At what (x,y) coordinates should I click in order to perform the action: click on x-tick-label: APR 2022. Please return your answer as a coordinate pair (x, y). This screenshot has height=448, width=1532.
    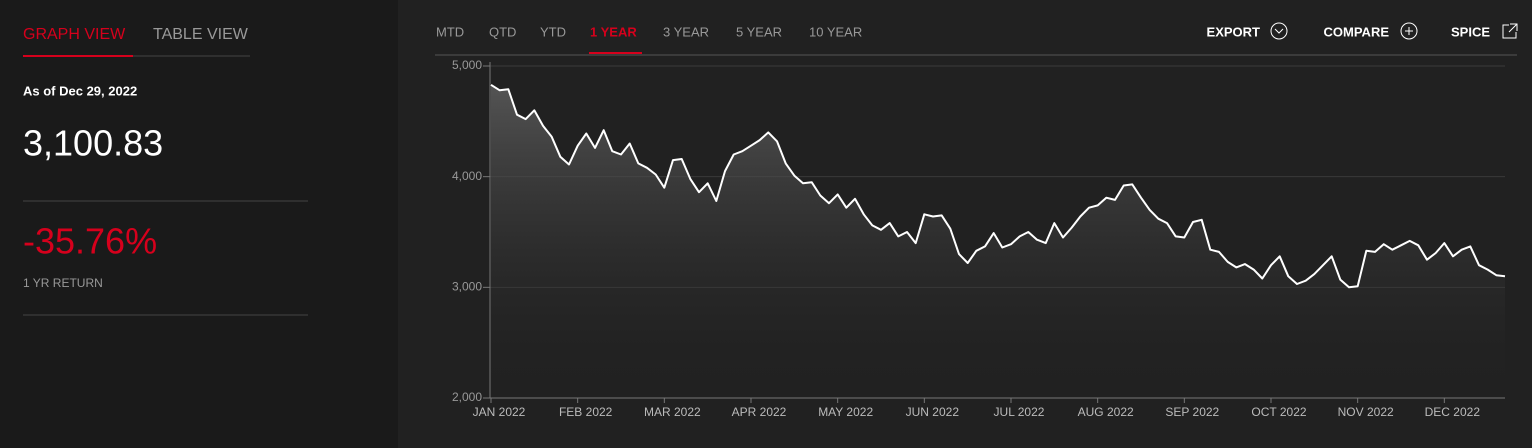
    Looking at the image, I should click on (759, 412).